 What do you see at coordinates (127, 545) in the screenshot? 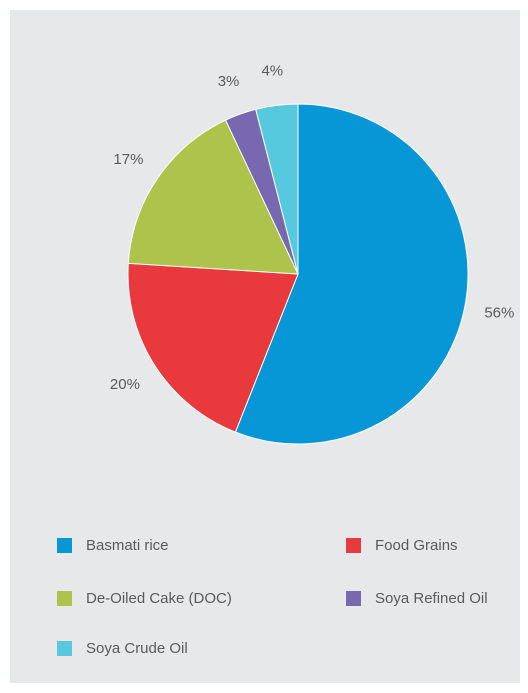
I see `legend-label: Basmati rice` at bounding box center [127, 545].